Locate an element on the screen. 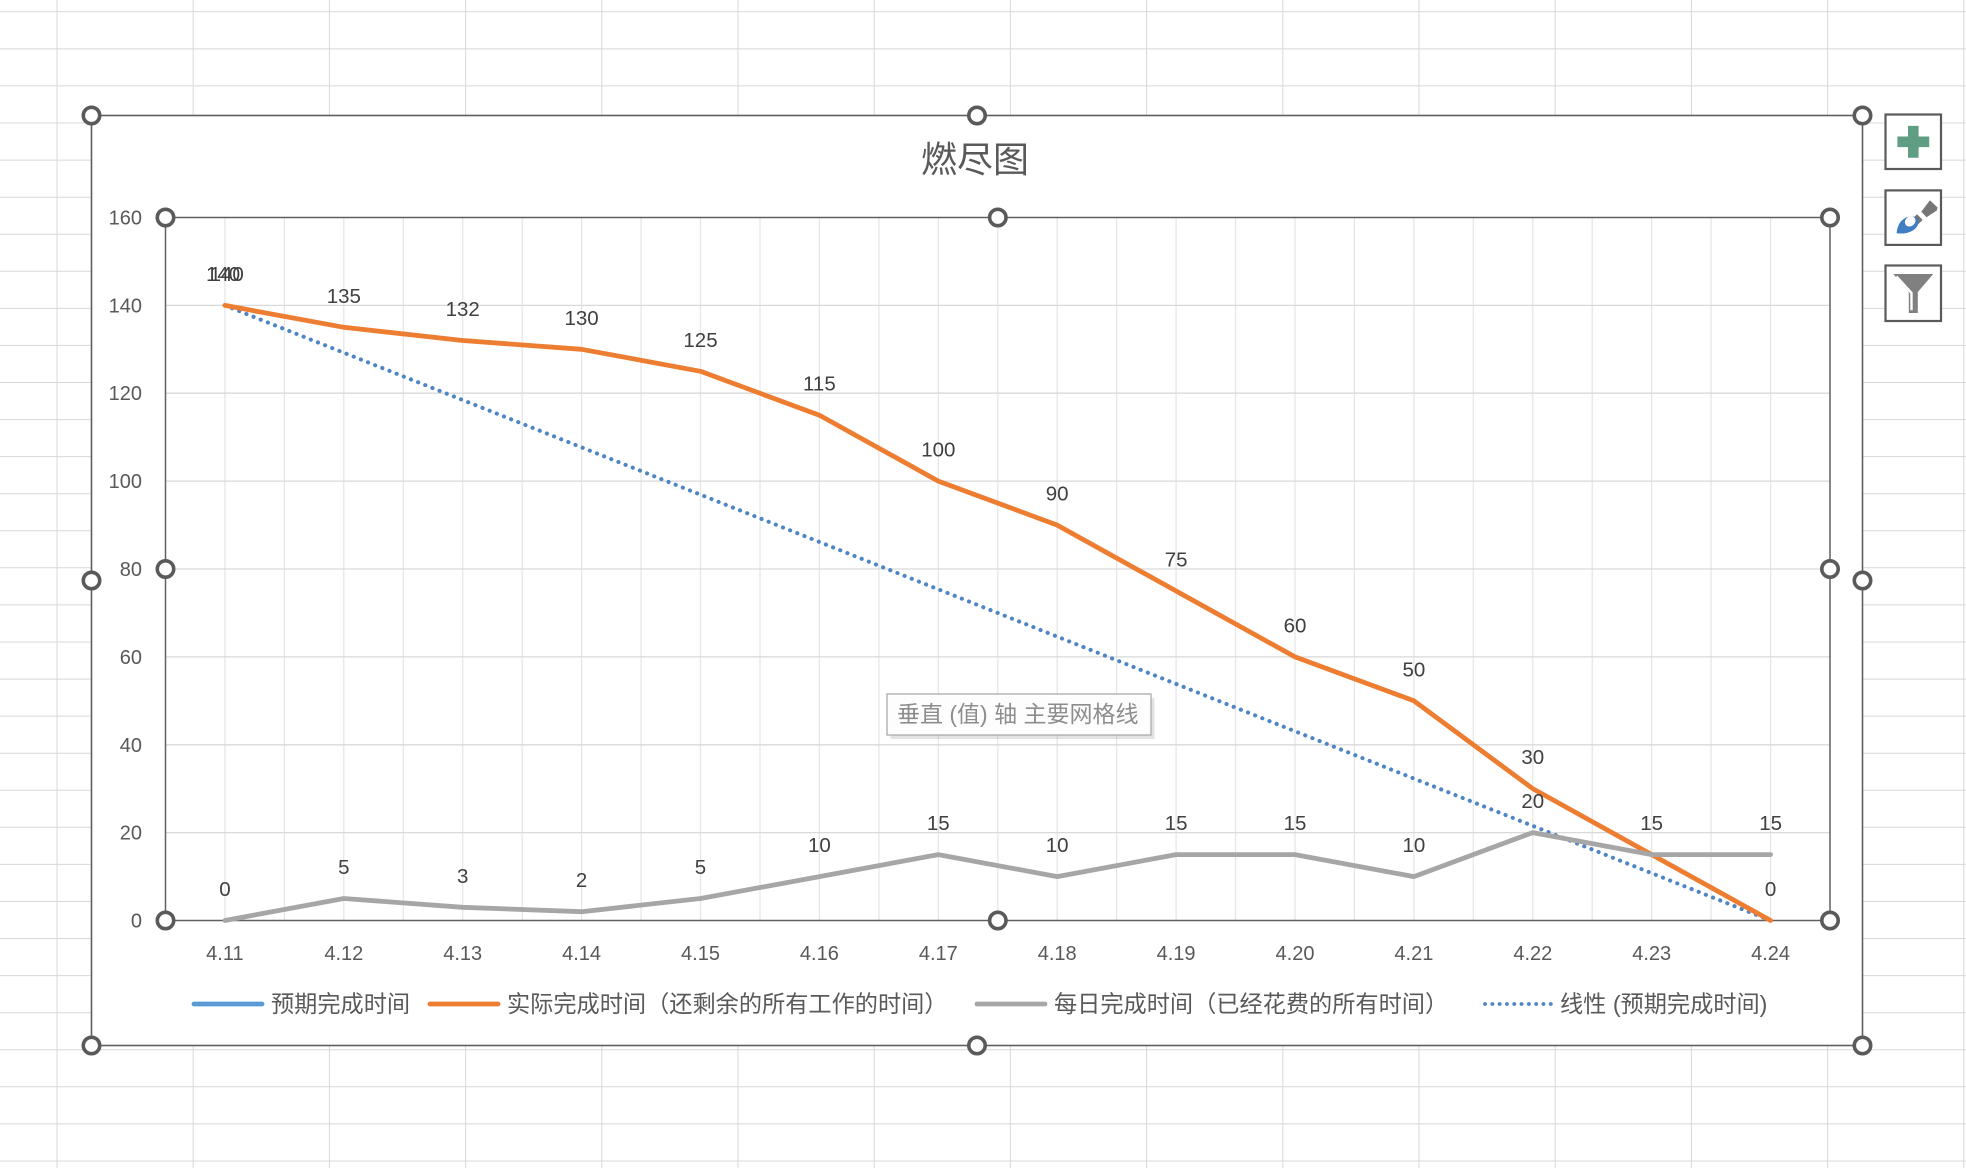 The width and height of the screenshot is (1966, 1168). svg-text: 4.17 is located at coordinates (938, 954).